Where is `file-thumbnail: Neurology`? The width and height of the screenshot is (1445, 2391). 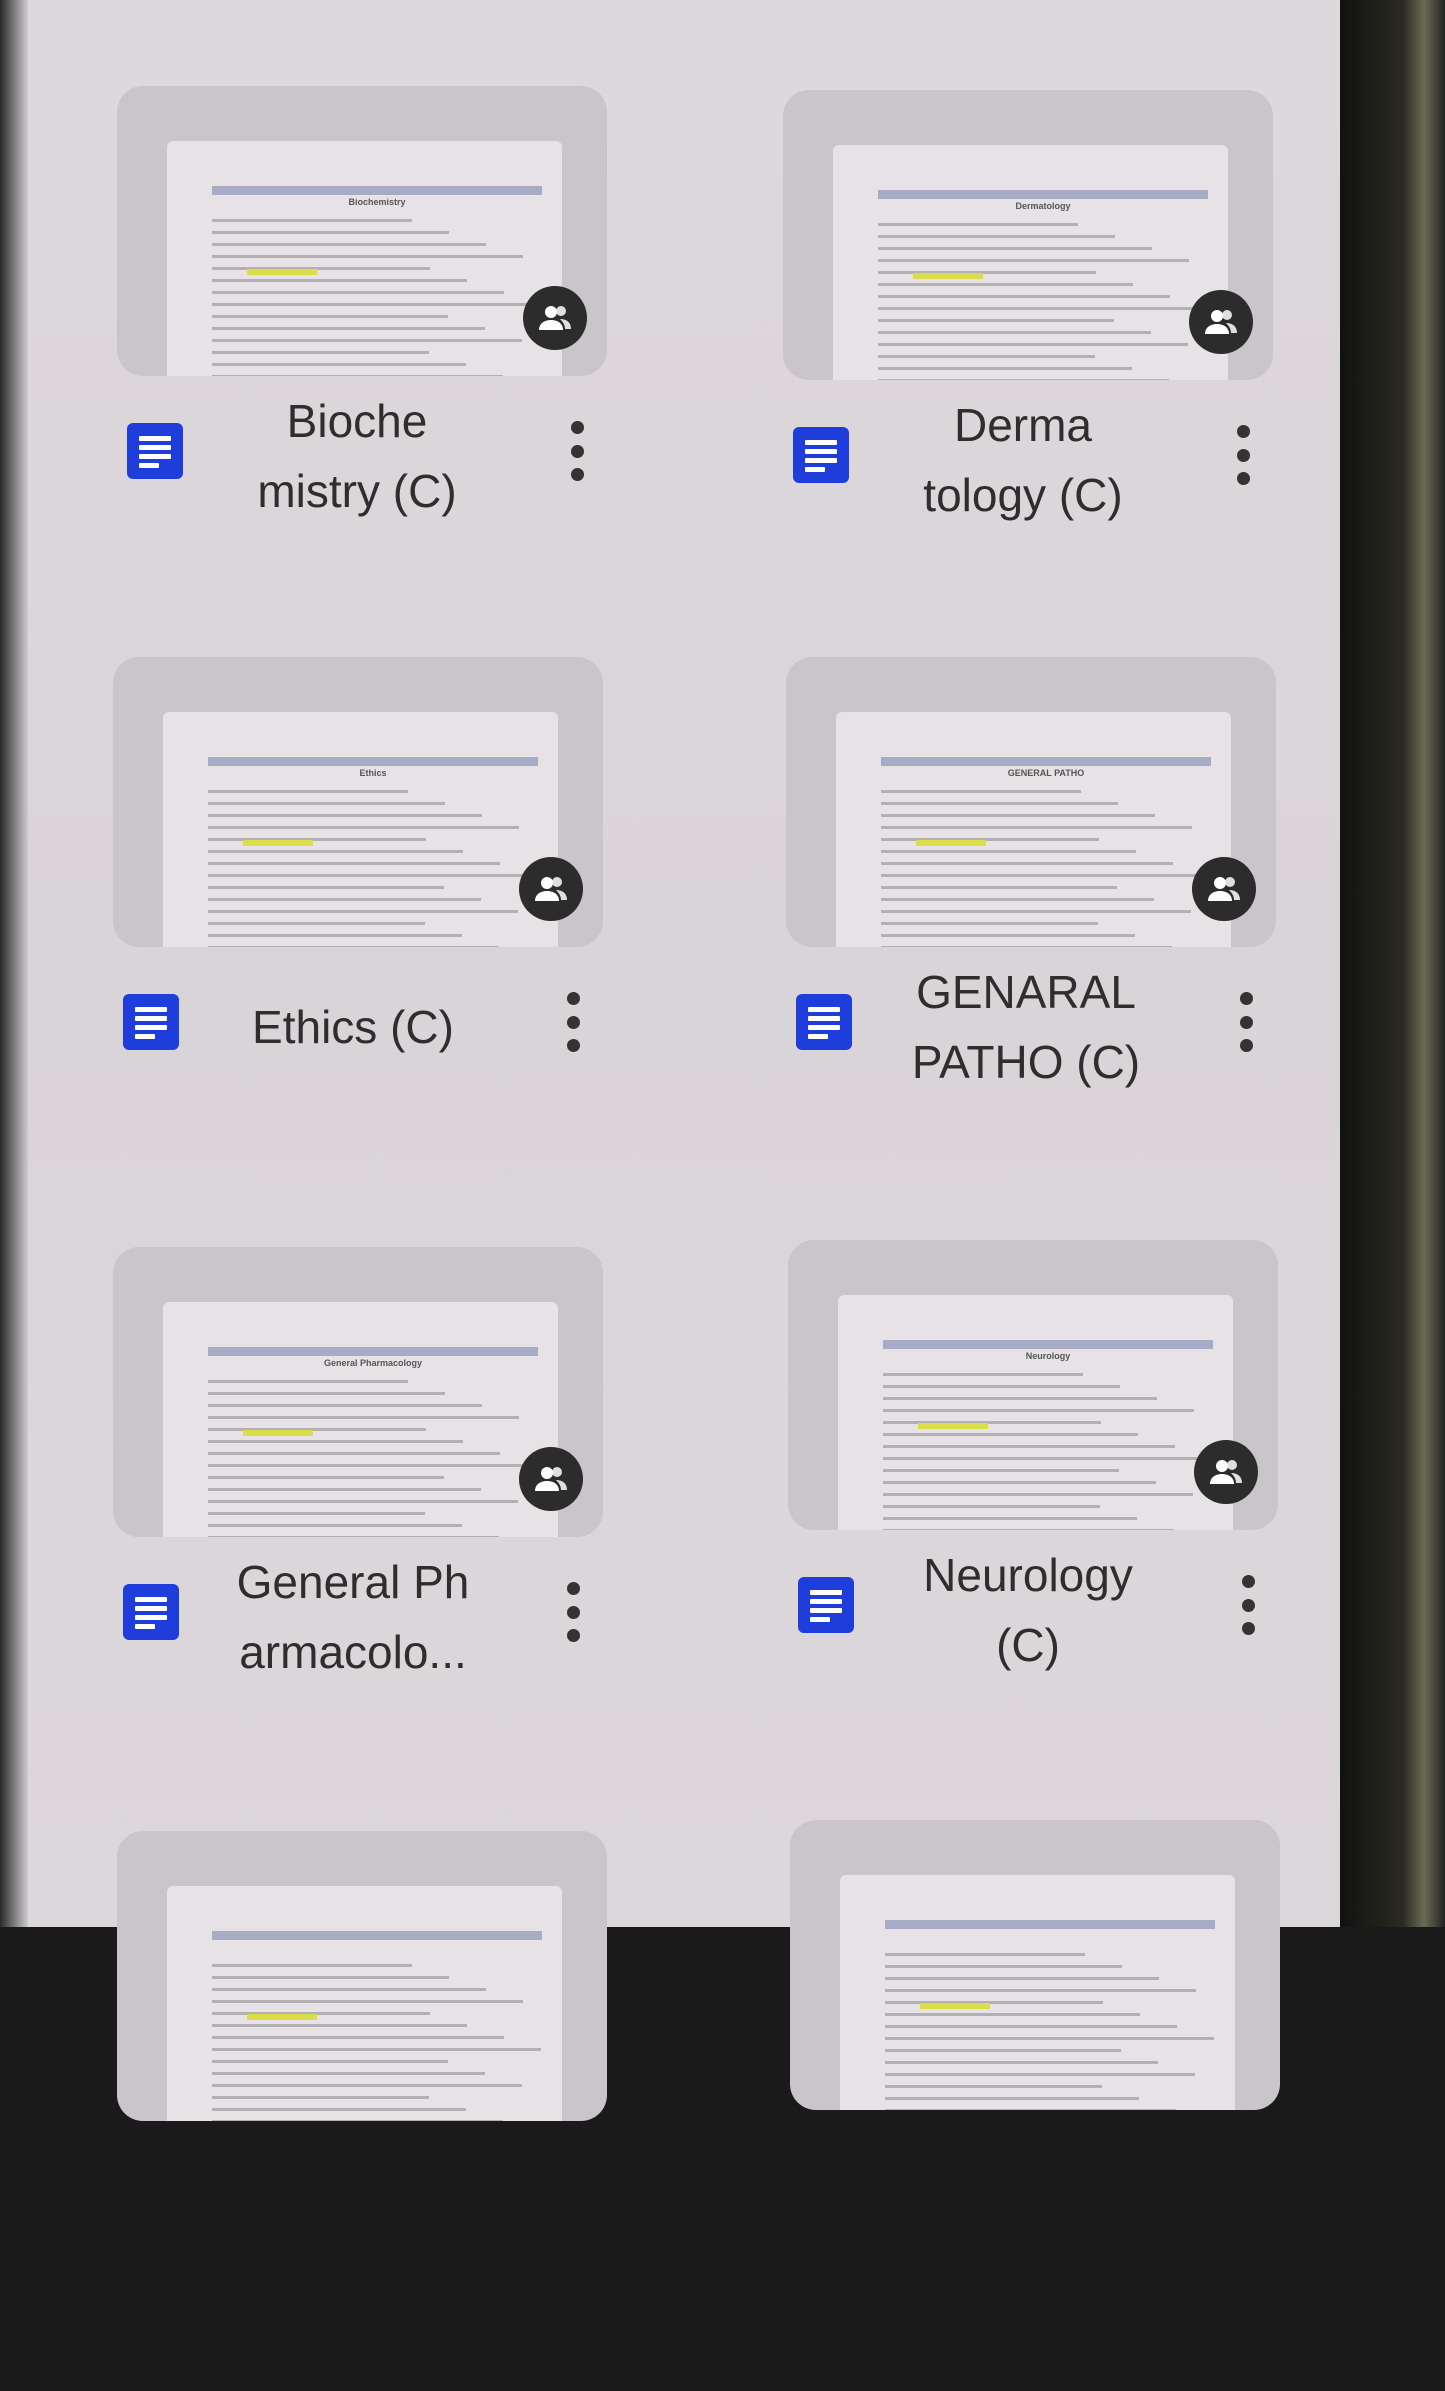
file-thumbnail: Neurology is located at coordinates (1033, 1385).